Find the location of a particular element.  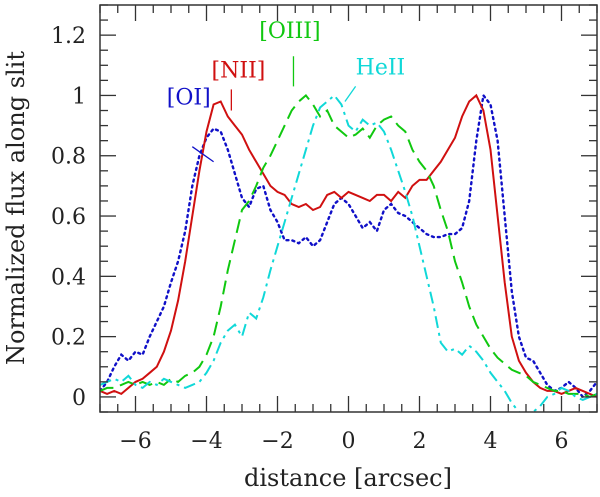

x-tick-label: −4 is located at coordinates (206, 441).